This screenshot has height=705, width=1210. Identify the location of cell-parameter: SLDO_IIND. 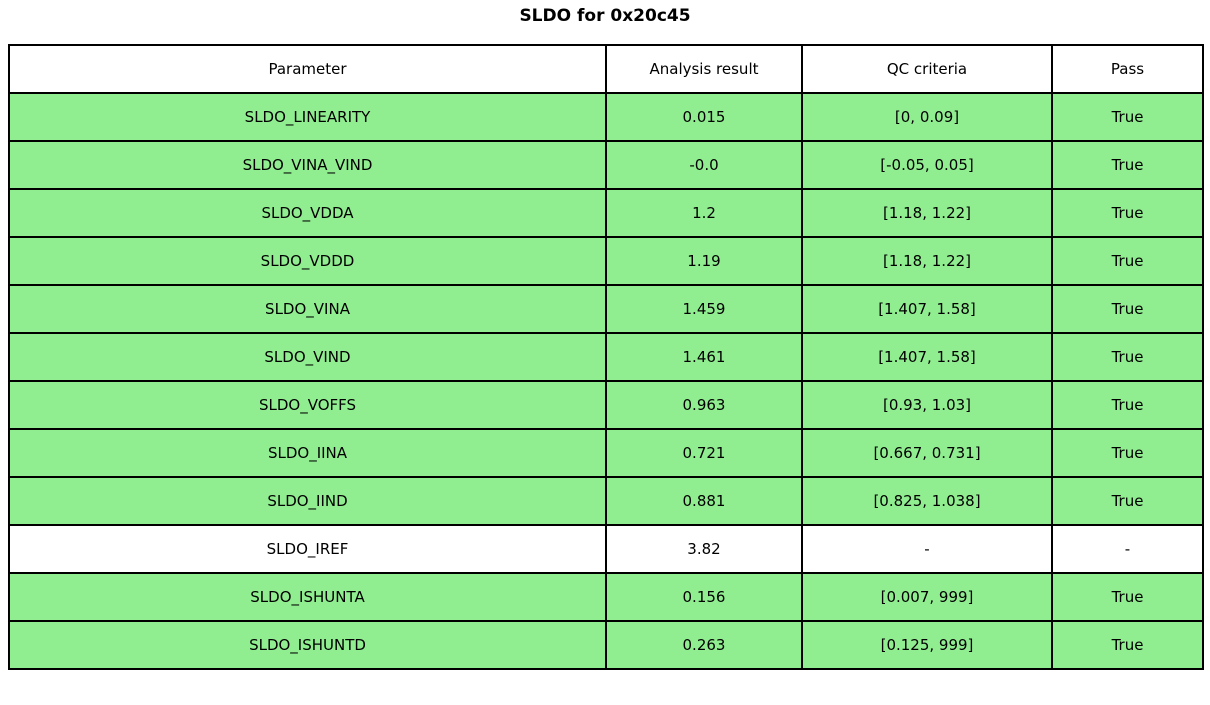
(307, 501).